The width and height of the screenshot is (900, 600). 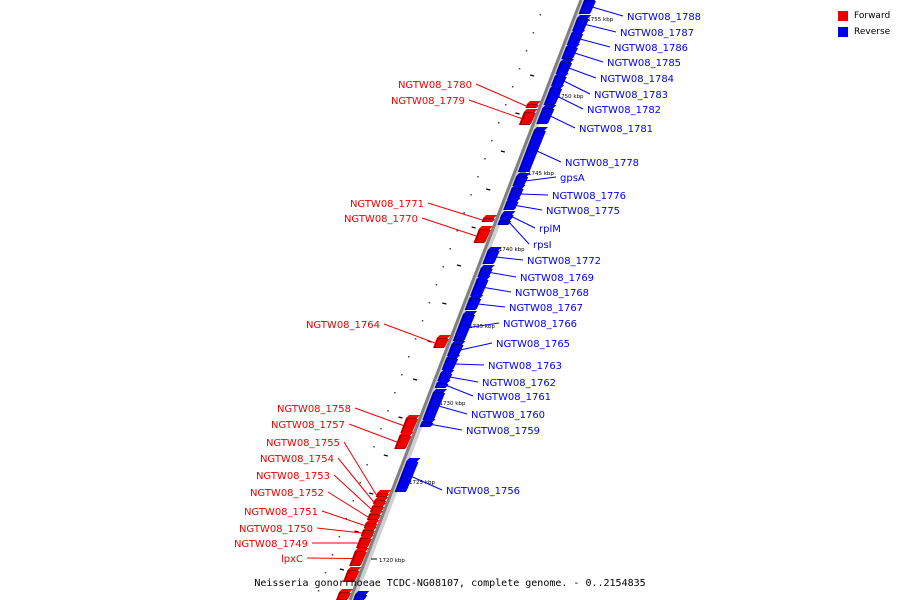 What do you see at coordinates (519, 233) in the screenshot?
I see `gene-rpsi-leader` at bounding box center [519, 233].